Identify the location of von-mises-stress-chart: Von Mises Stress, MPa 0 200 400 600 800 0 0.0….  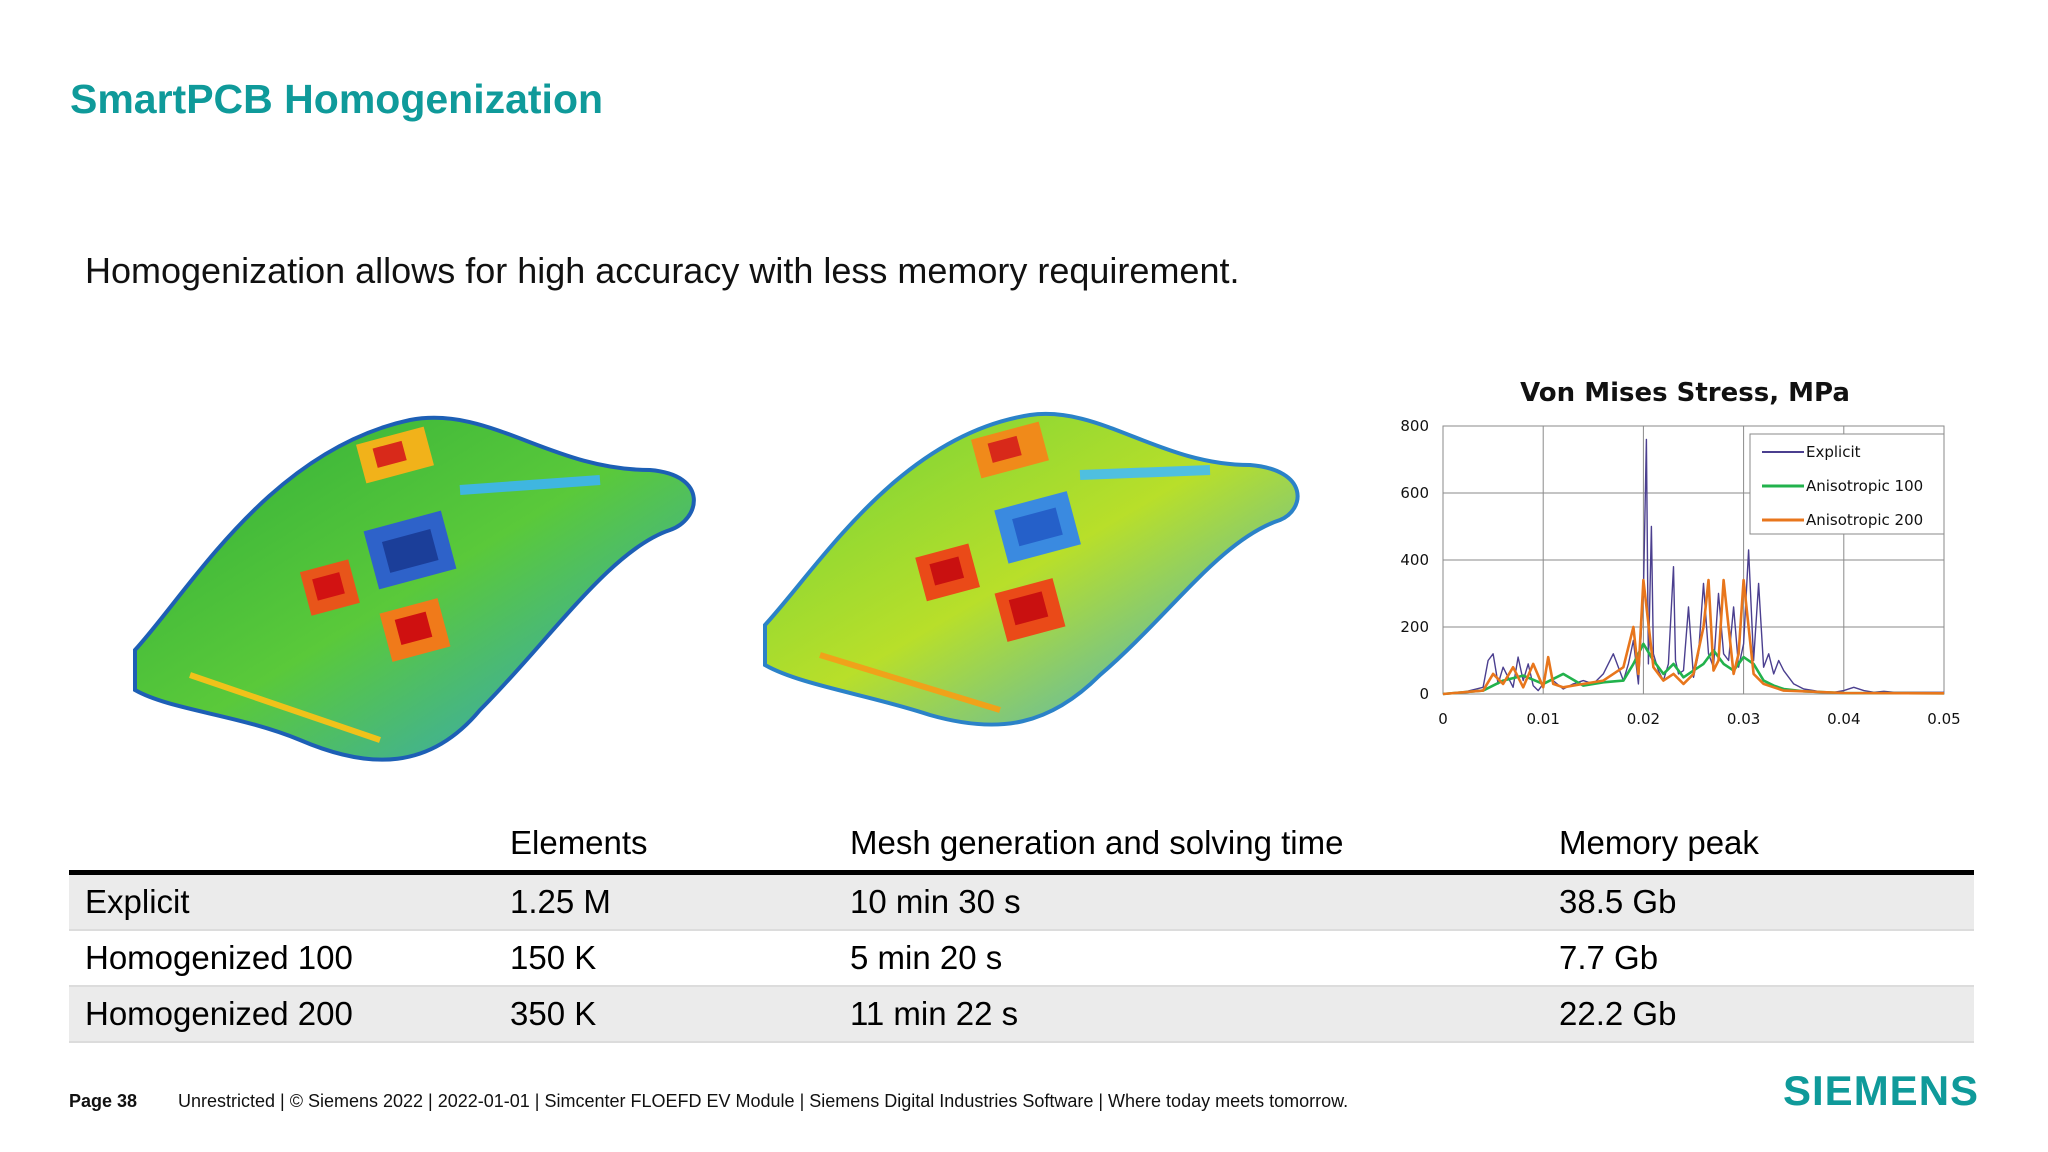
(1680, 553).